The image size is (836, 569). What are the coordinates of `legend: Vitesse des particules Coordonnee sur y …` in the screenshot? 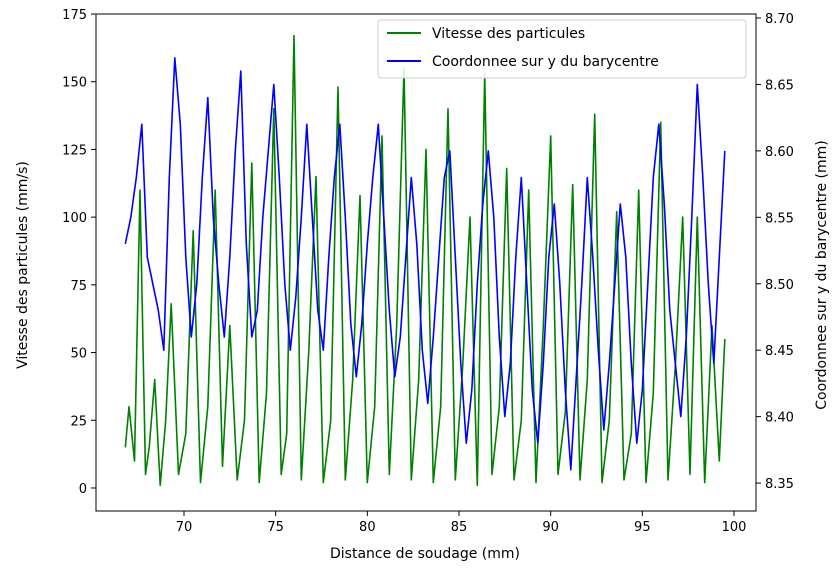 It's located at (562, 49).